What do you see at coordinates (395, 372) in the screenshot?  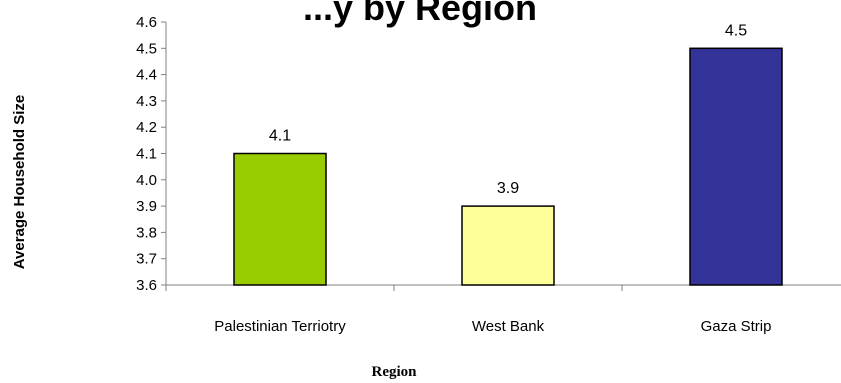 I see `x-axis-label: Region` at bounding box center [395, 372].